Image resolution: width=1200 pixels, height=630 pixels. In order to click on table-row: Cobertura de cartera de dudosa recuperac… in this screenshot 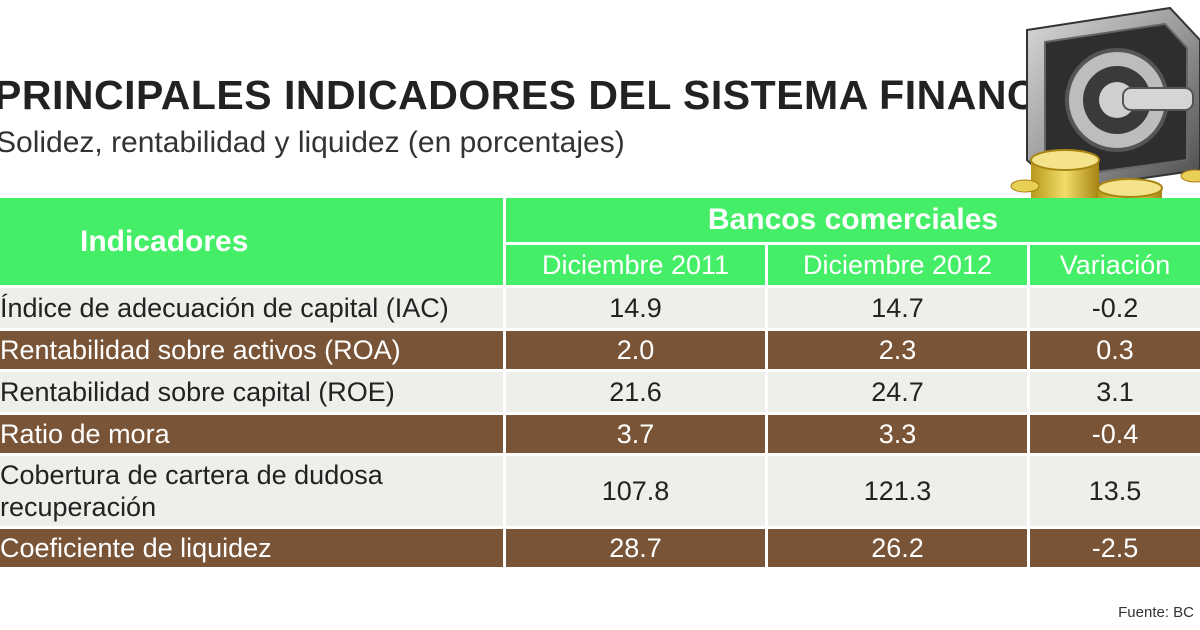, I will do `click(600, 489)`.